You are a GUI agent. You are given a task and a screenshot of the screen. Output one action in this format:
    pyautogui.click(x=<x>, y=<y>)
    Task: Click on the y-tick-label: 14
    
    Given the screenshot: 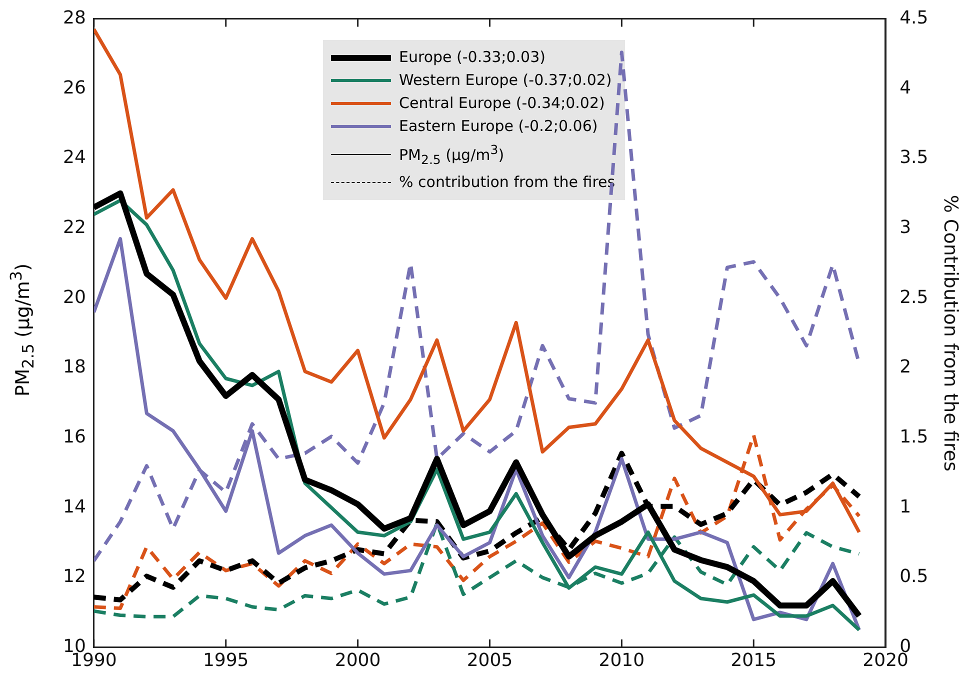 What is the action you would take?
    pyautogui.click(x=74, y=507)
    